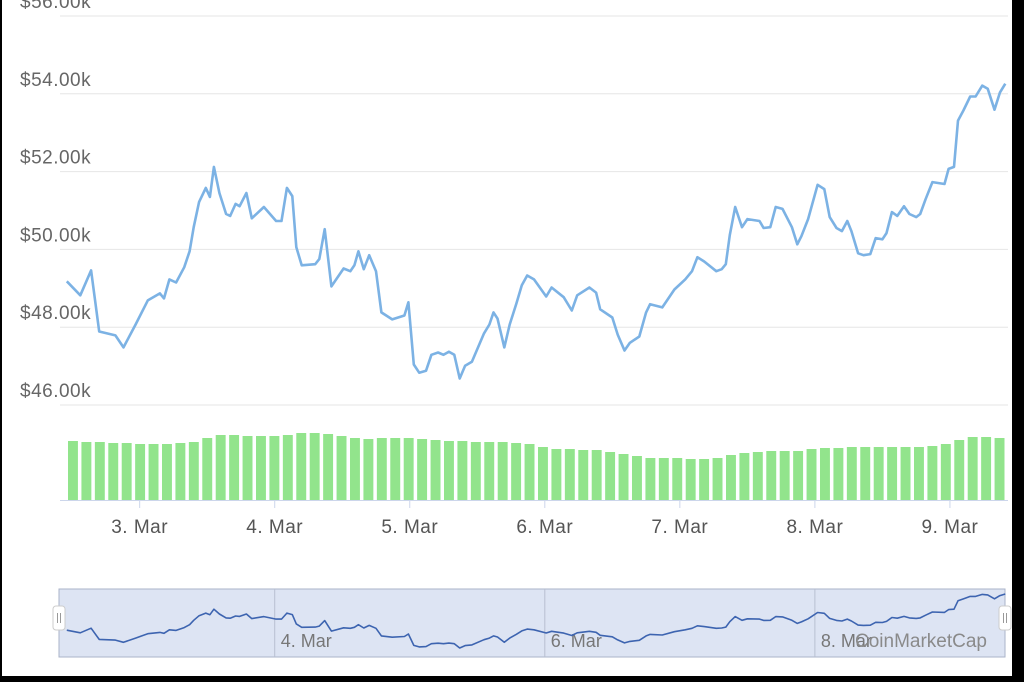 This screenshot has height=682, width=1024. I want to click on x-tick-label: 5. Mar, so click(409, 527).